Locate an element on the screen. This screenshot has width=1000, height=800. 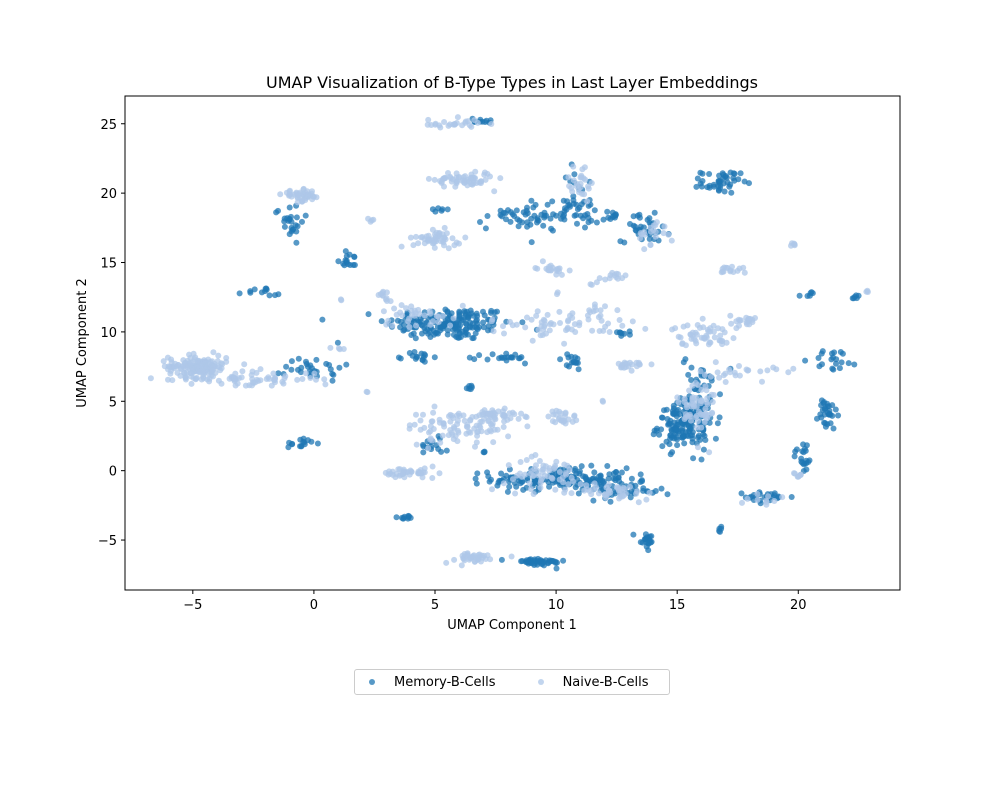
y-axis-label: UMAP Component 2 is located at coordinates (82, 342).